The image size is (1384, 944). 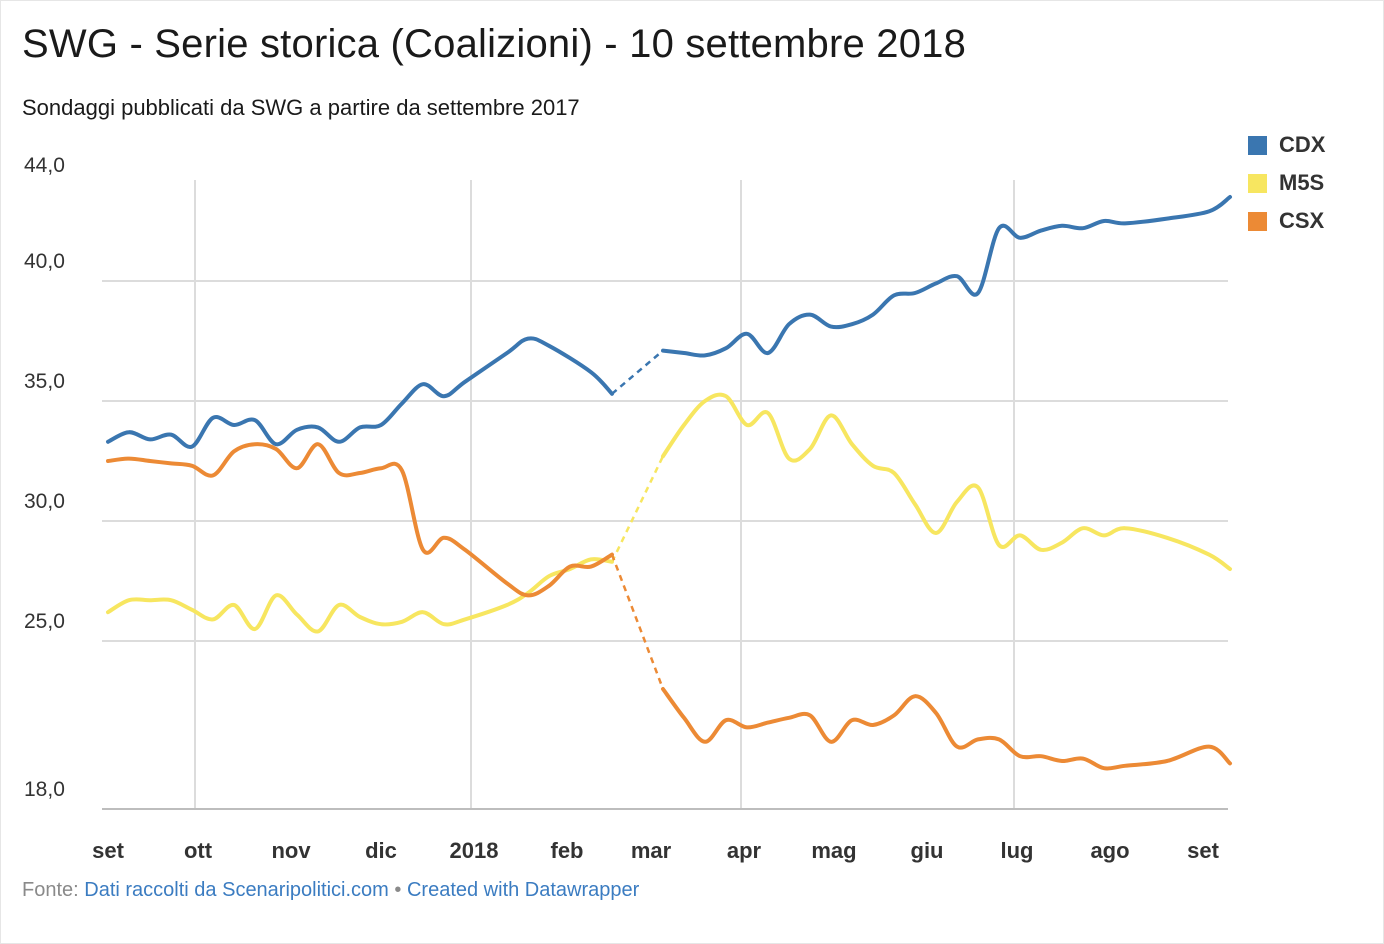 What do you see at coordinates (637, 509) in the screenshot?
I see `series-gap-m5s` at bounding box center [637, 509].